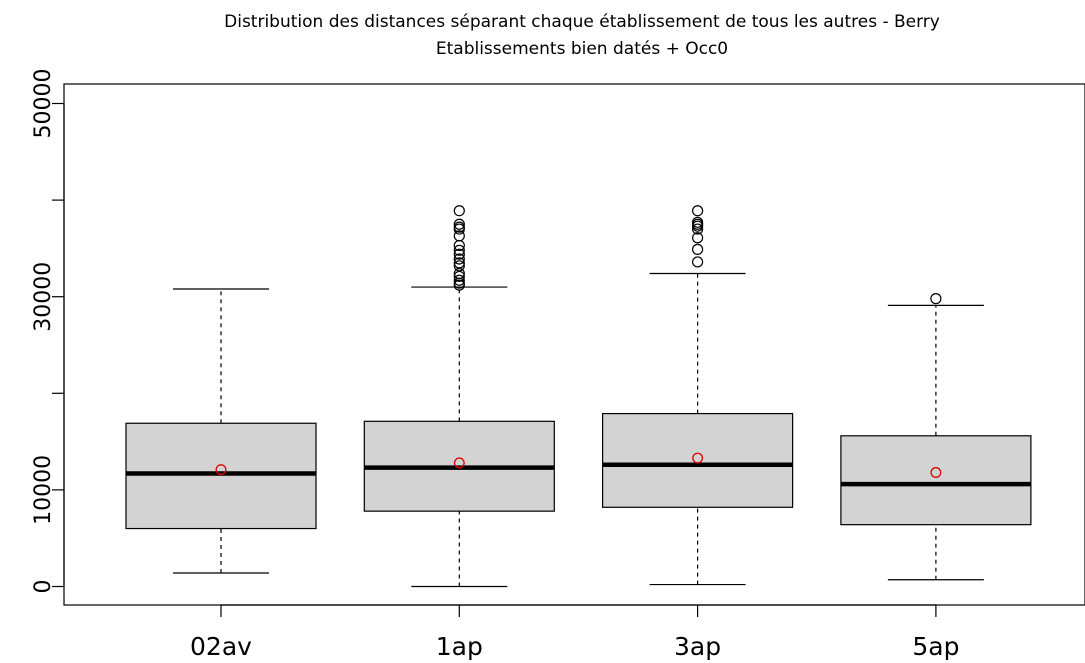 The width and height of the screenshot is (1085, 663). I want to click on x-tick-label: 02av, so click(221, 646).